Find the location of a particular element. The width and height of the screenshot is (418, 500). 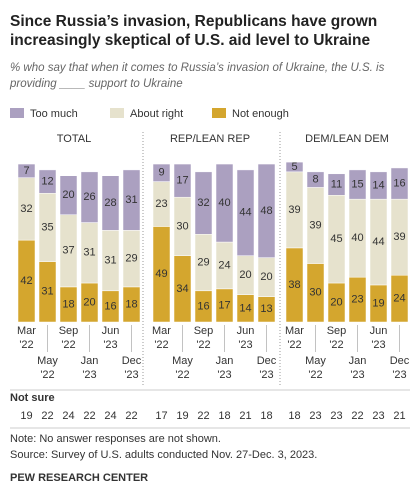

legend-label: About right is located at coordinates (156, 114).